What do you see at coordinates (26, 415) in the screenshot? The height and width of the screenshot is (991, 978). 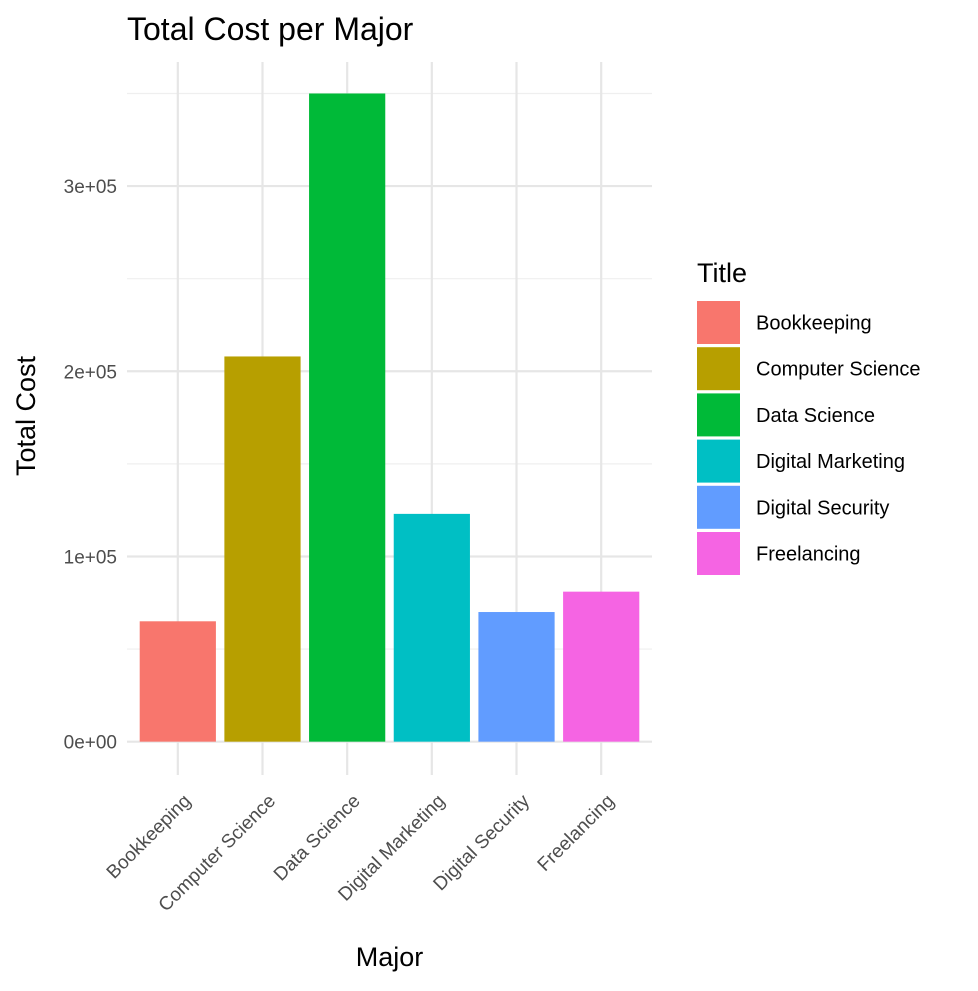 I see `y-axis-title: Total Cost` at bounding box center [26, 415].